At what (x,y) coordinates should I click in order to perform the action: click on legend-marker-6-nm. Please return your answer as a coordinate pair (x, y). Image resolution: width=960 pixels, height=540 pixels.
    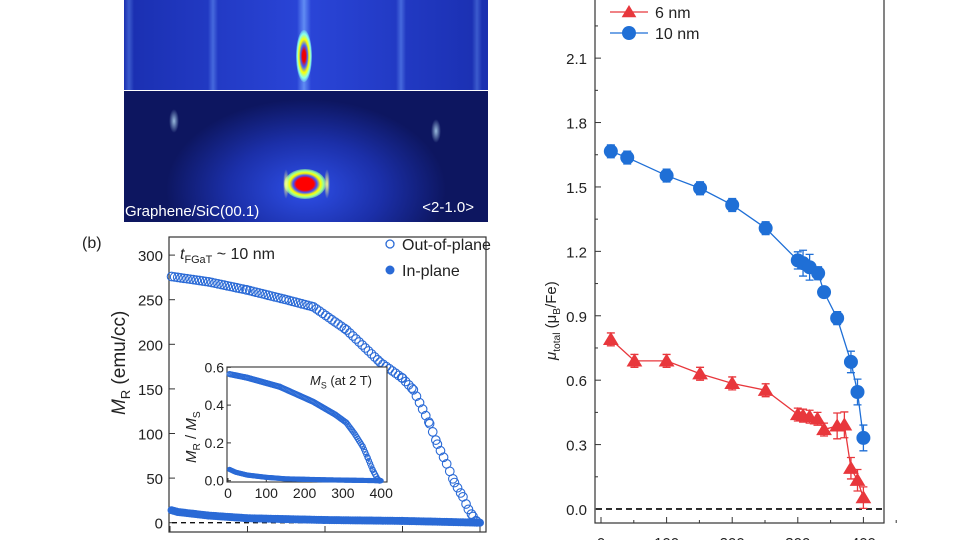
    Looking at the image, I should click on (629, 11).